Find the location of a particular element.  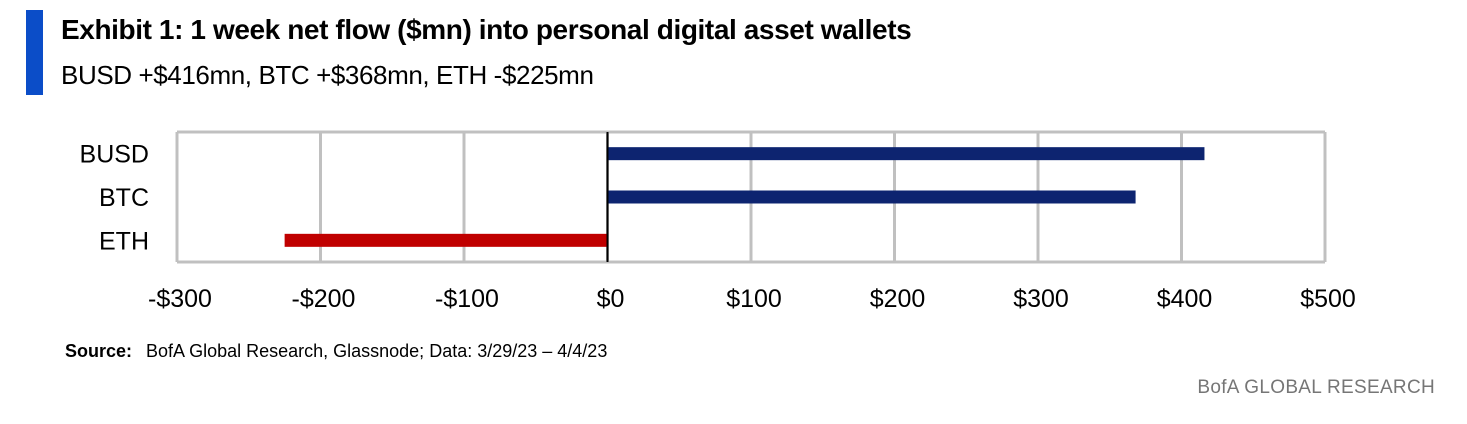

brand-footer: BofA GLOBAL RESEARCH is located at coordinates (1316, 387).